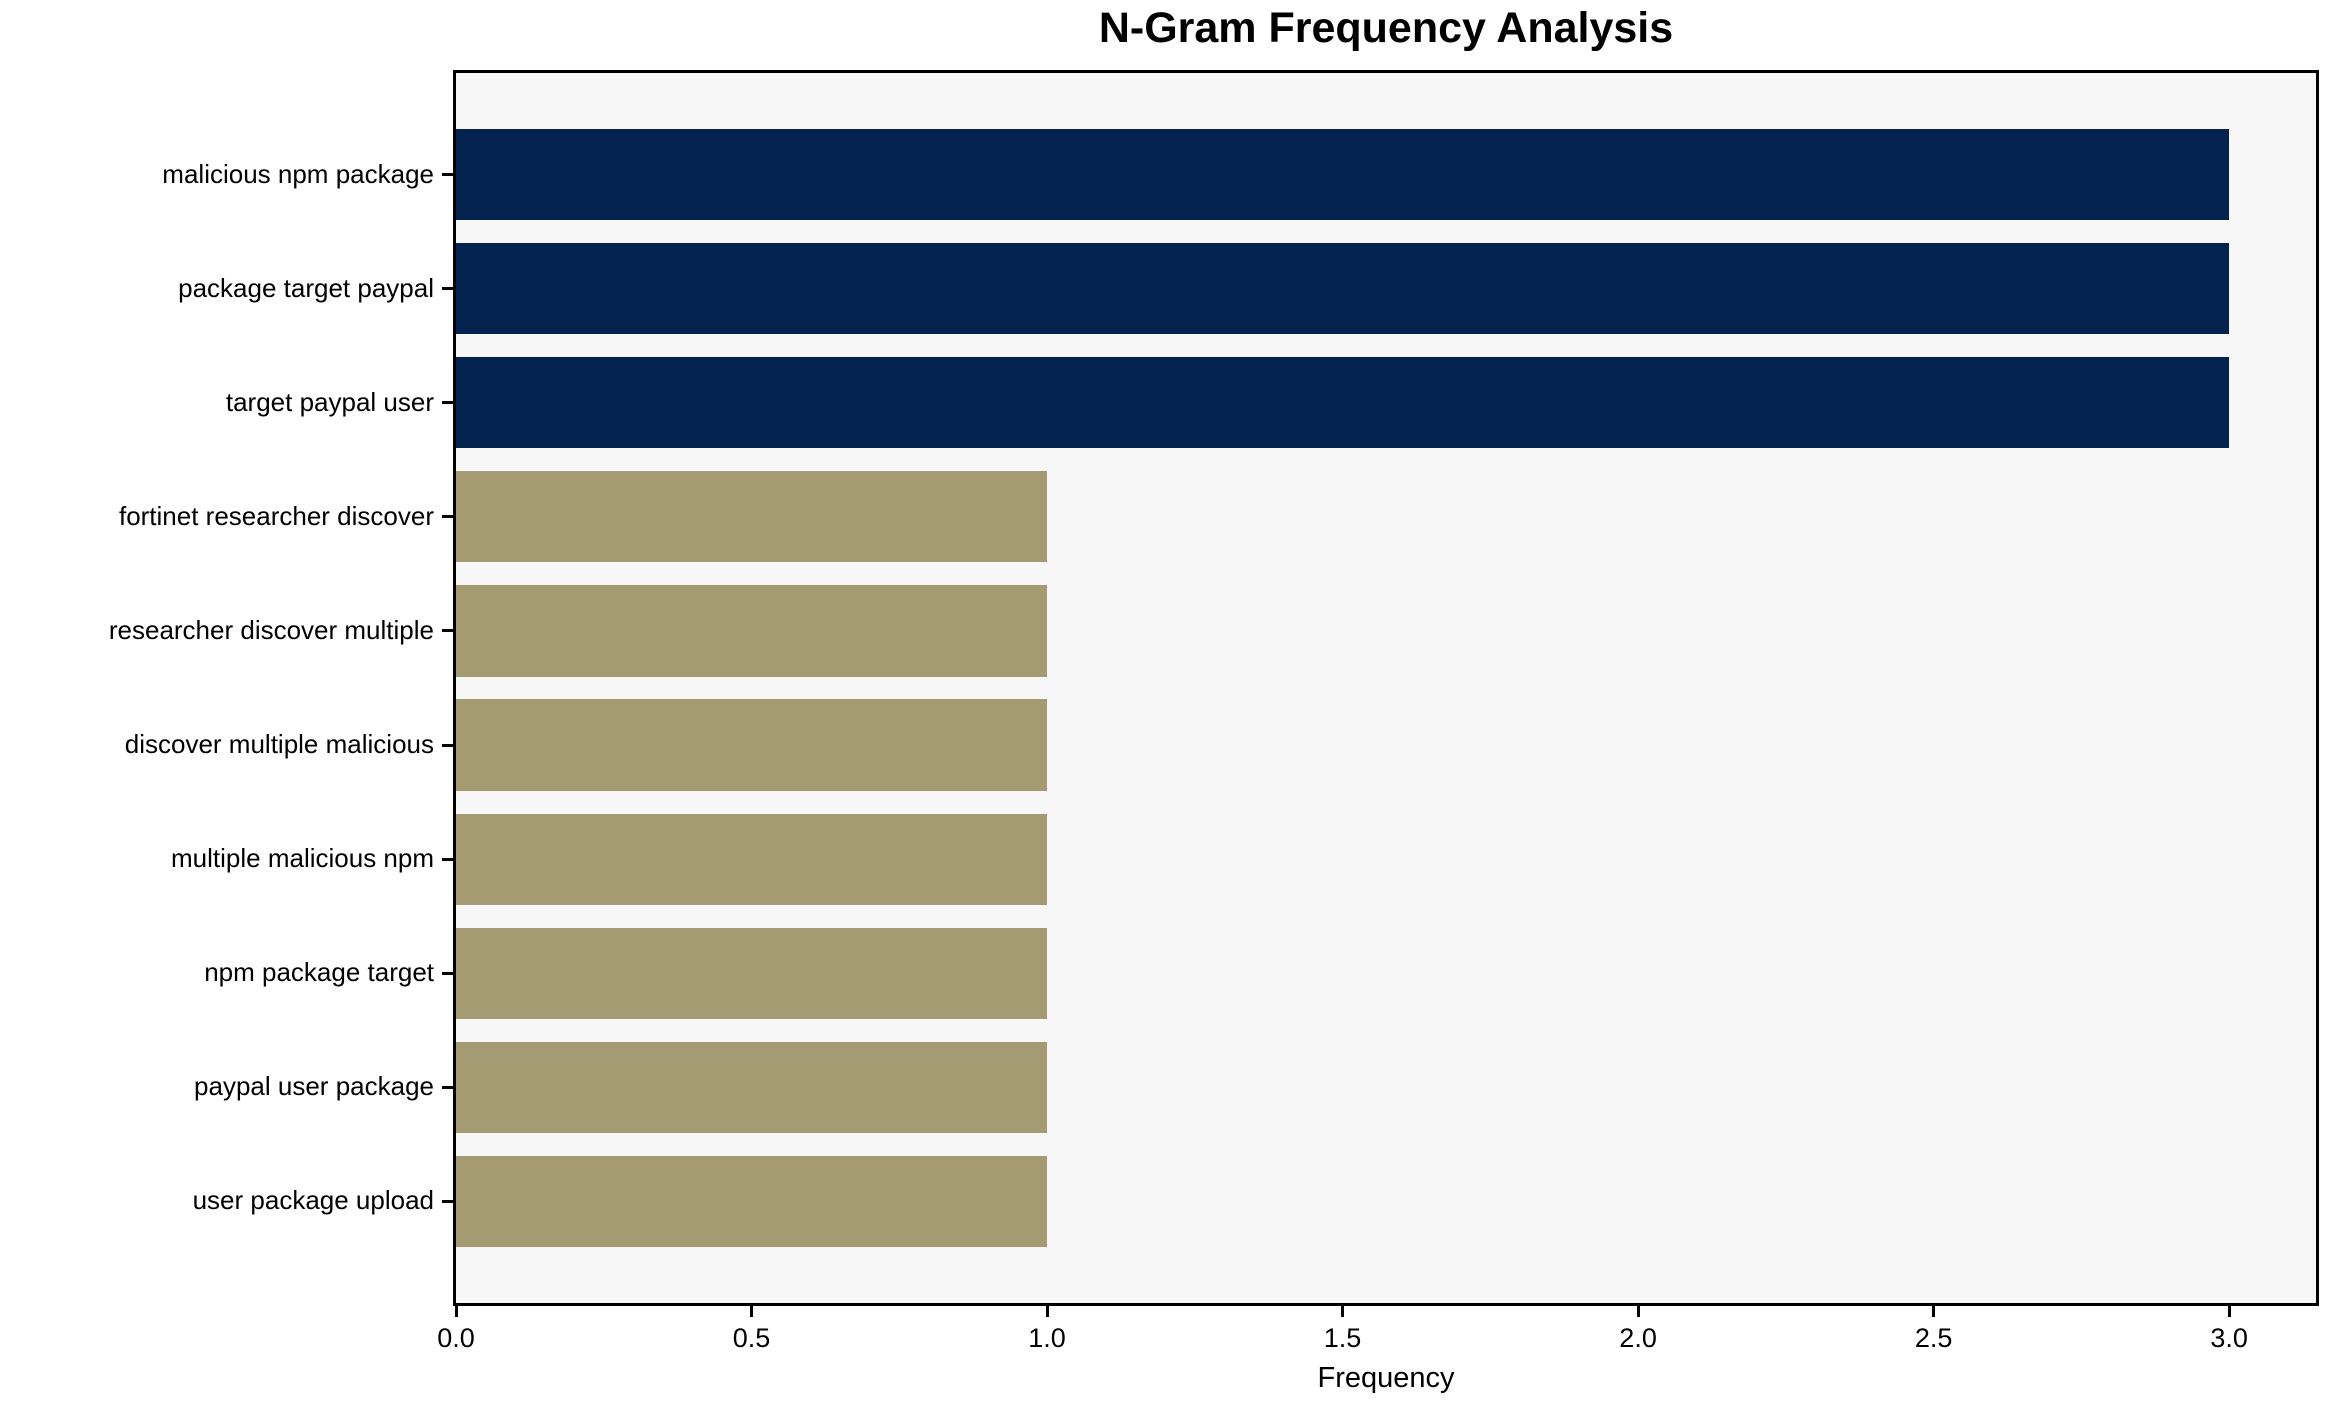 The image size is (2336, 1414). What do you see at coordinates (1343, 174) in the screenshot?
I see `bar-malicious-npm-package` at bounding box center [1343, 174].